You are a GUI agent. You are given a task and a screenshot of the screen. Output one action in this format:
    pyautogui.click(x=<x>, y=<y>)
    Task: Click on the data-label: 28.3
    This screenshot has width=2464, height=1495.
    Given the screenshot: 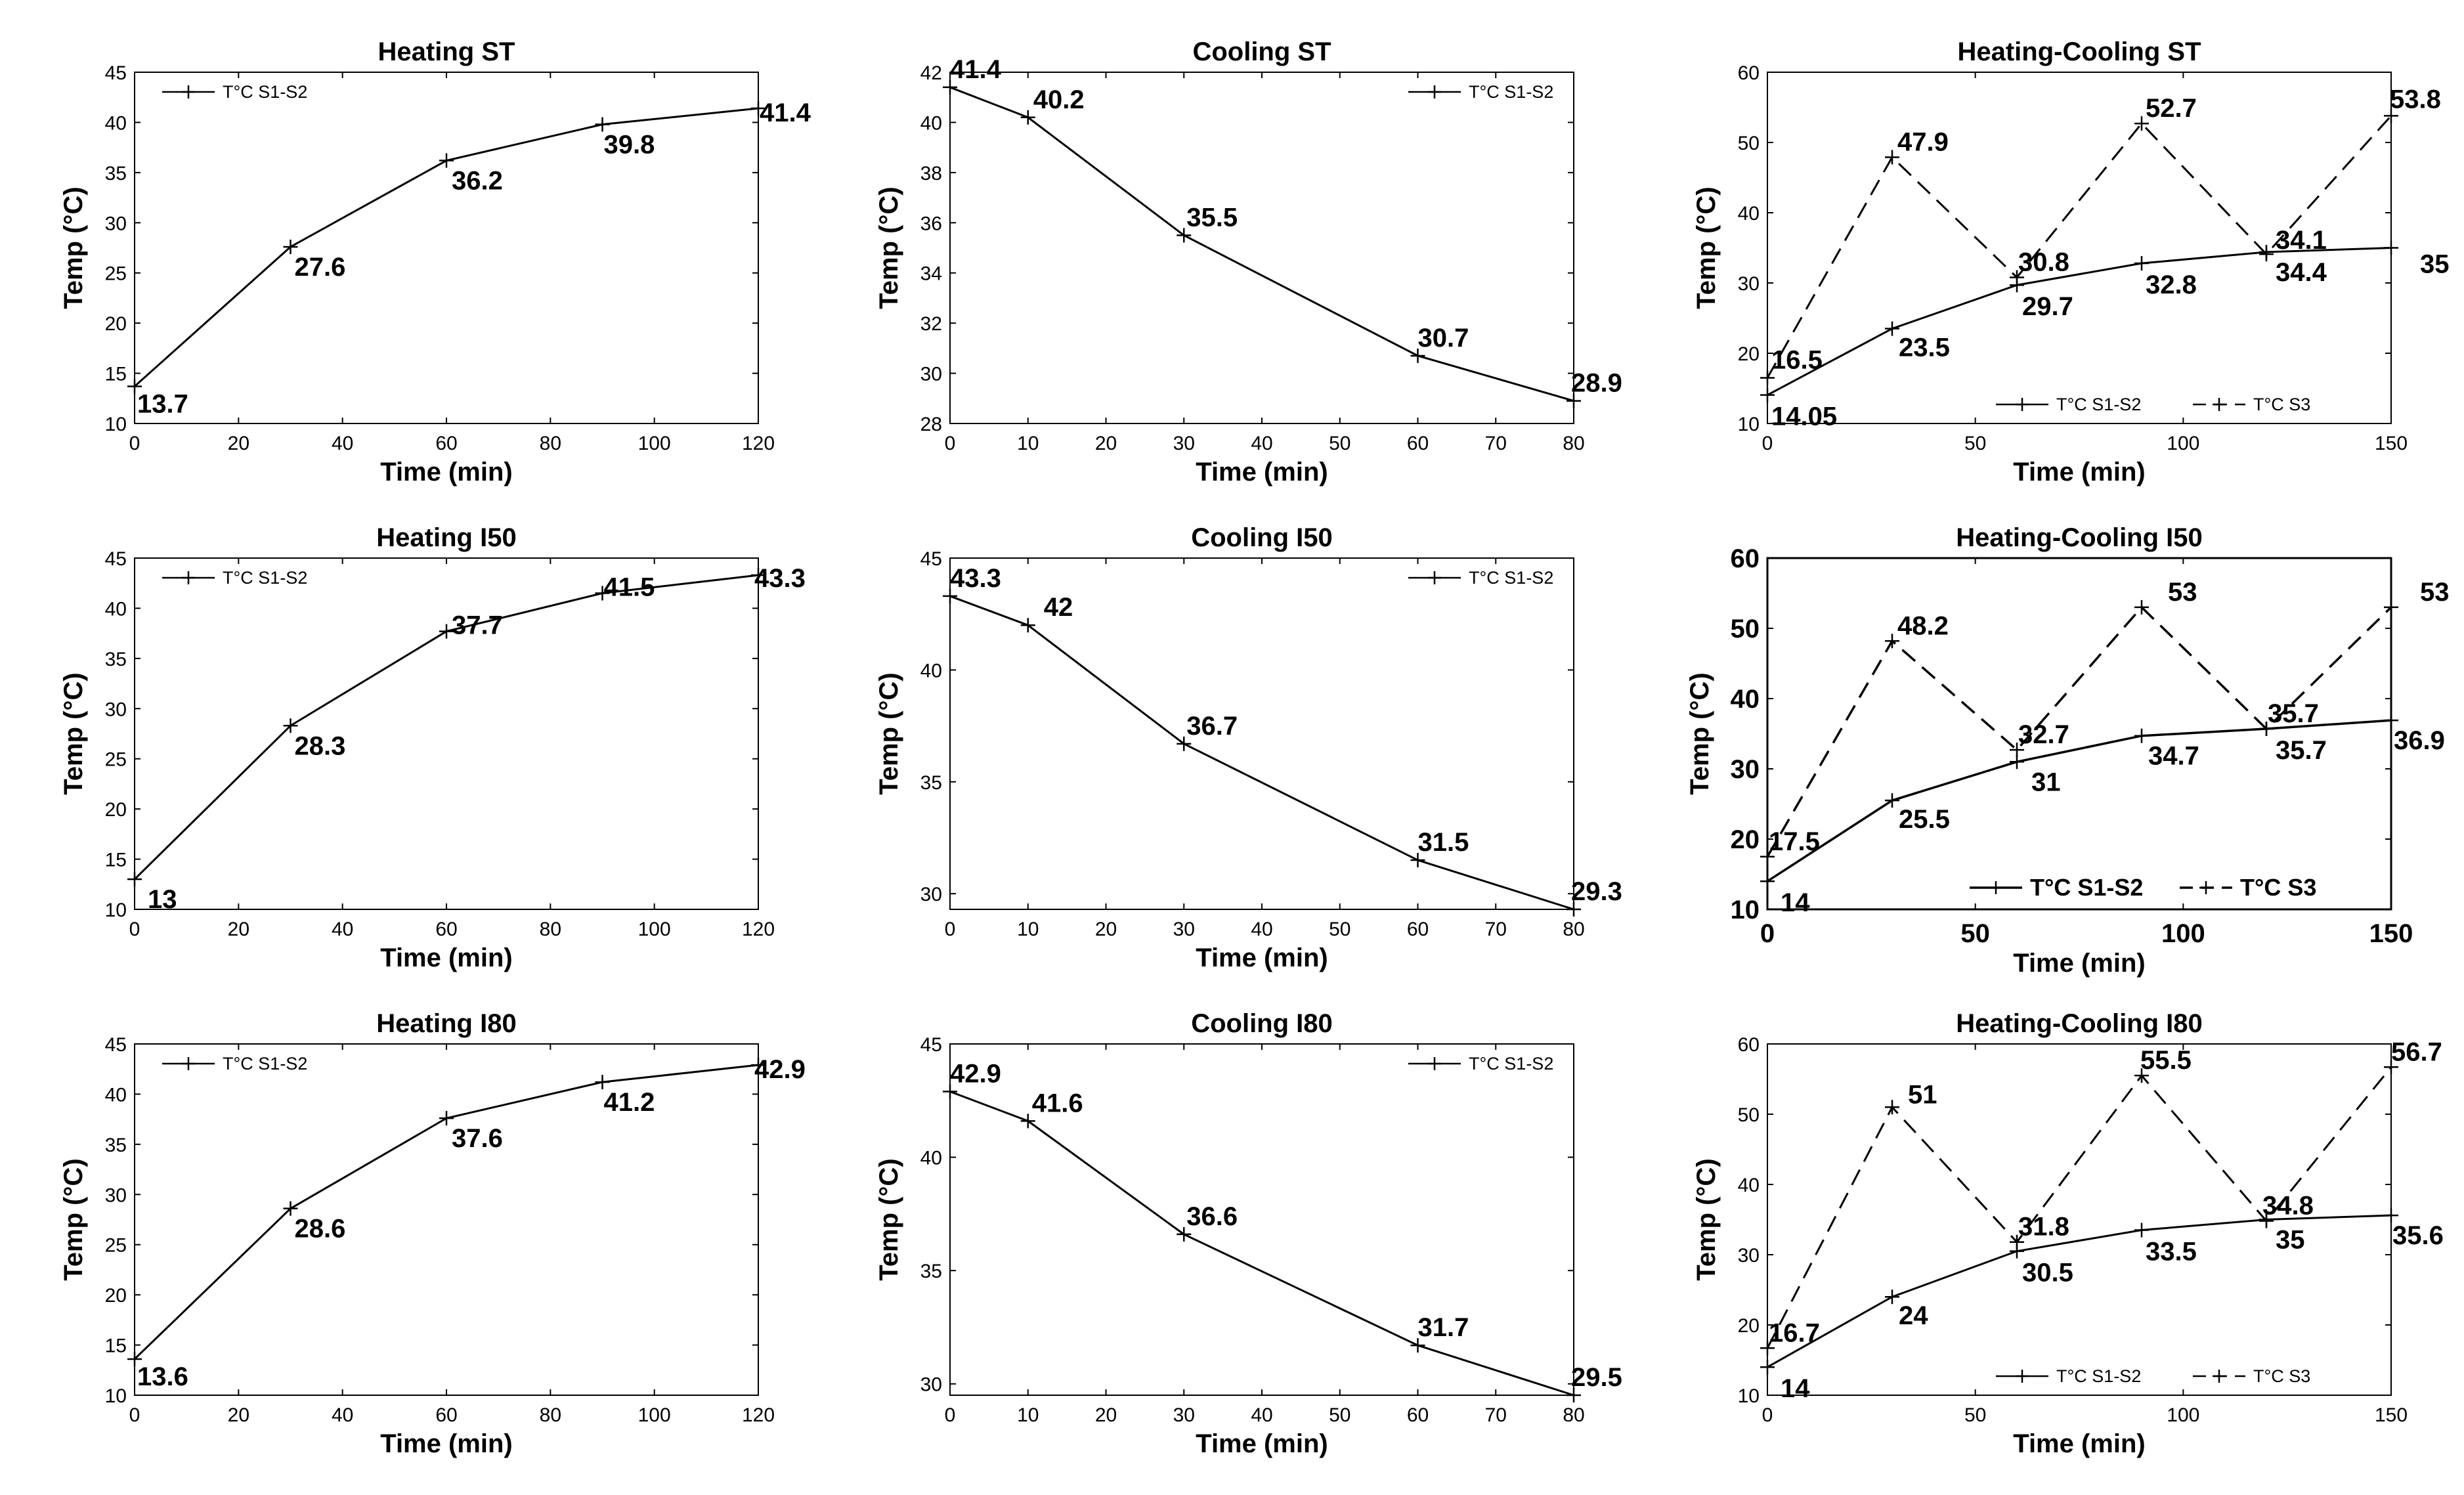 What is the action you would take?
    pyautogui.click(x=320, y=745)
    